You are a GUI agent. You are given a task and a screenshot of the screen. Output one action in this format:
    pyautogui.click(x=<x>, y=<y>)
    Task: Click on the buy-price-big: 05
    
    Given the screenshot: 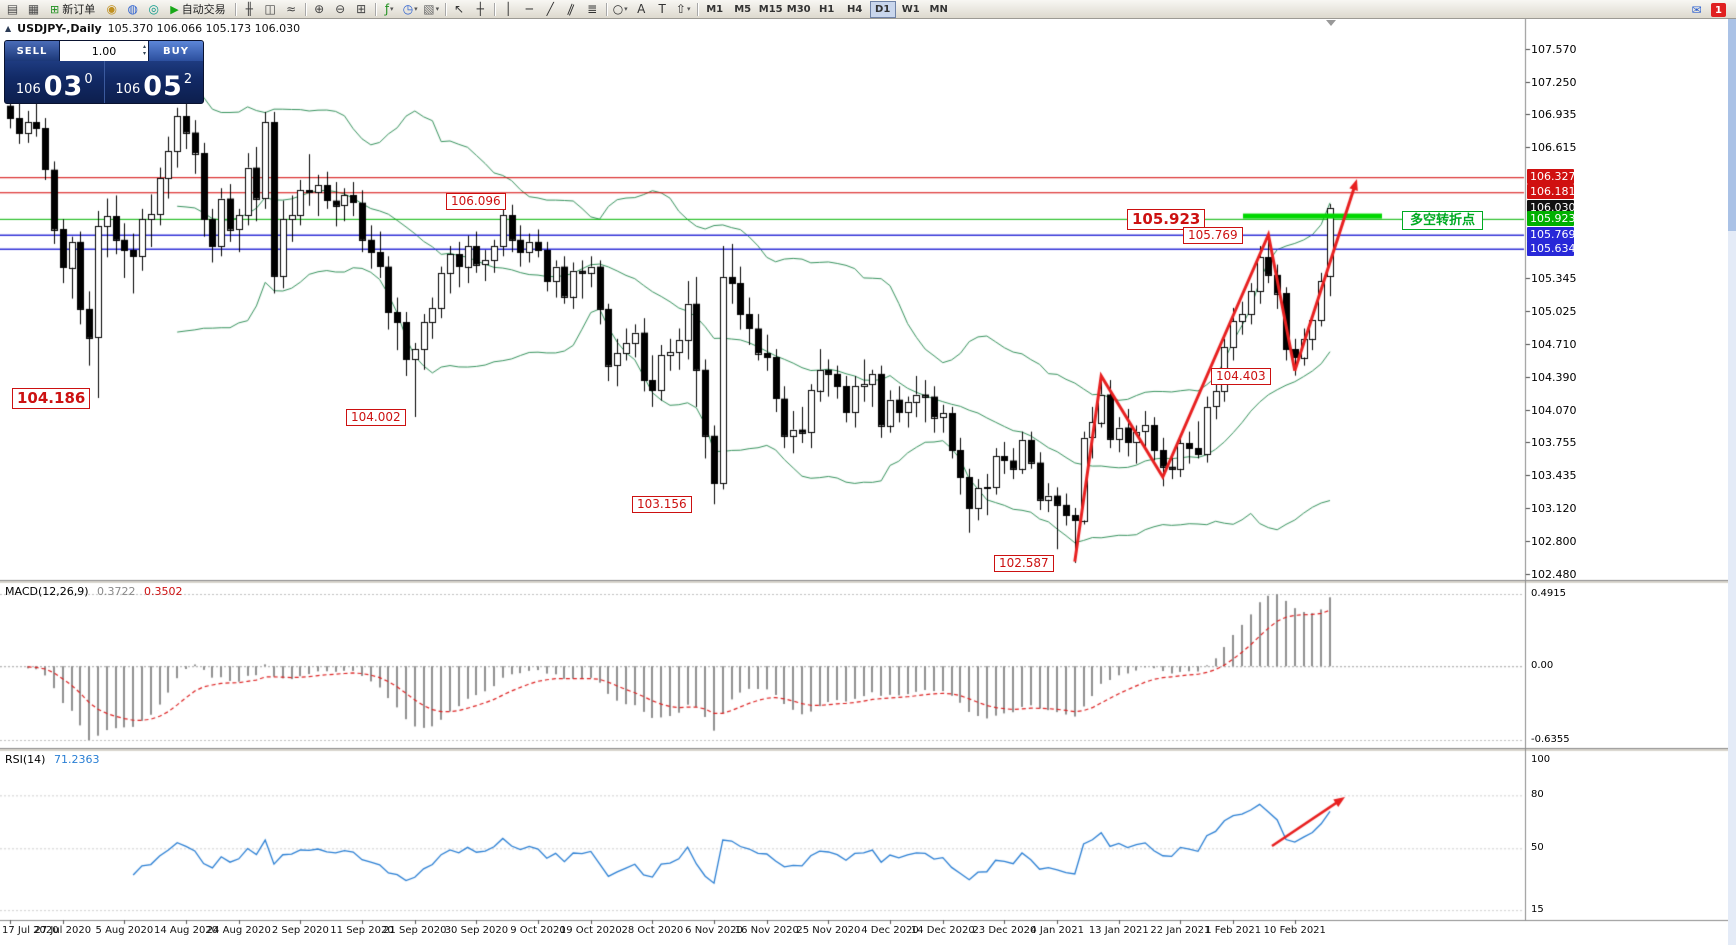 What is the action you would take?
    pyautogui.click(x=163, y=86)
    